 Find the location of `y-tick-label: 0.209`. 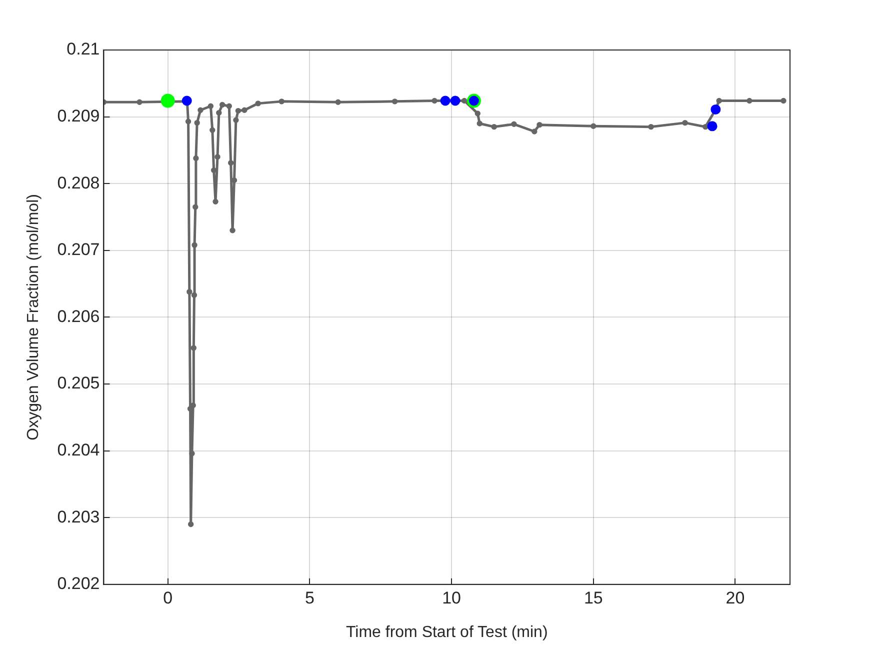

y-tick-label: 0.209 is located at coordinates (78, 116).